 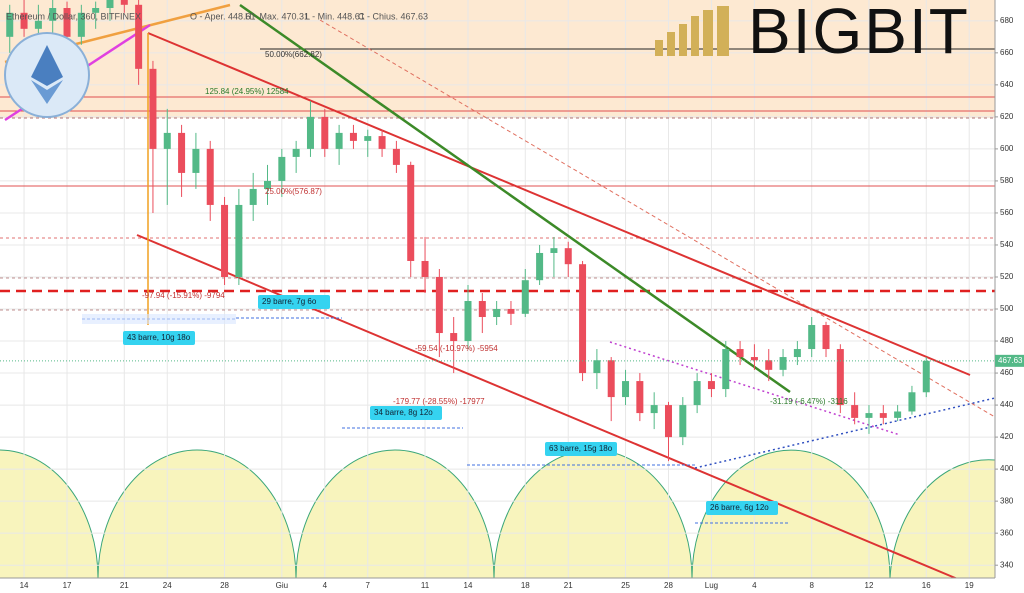 I want to click on x-axis-panel, so click(x=512, y=585).